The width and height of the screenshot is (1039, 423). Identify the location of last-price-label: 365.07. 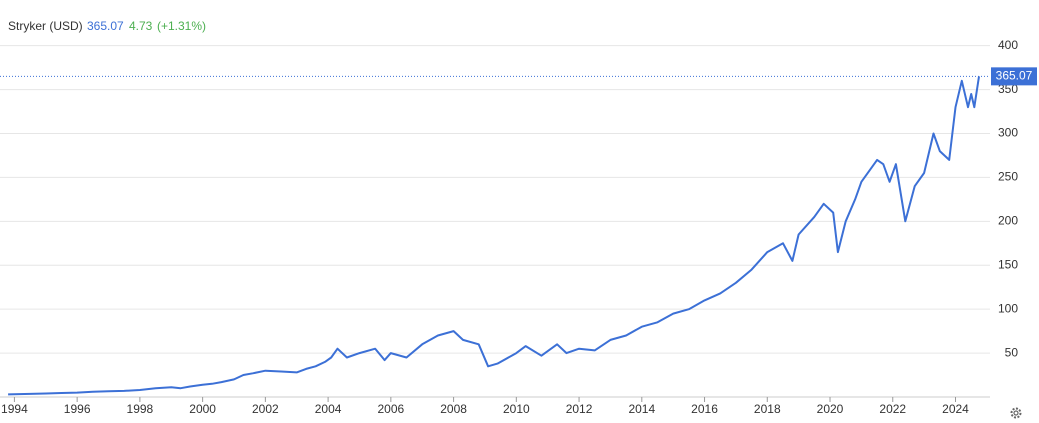
(1014, 76).